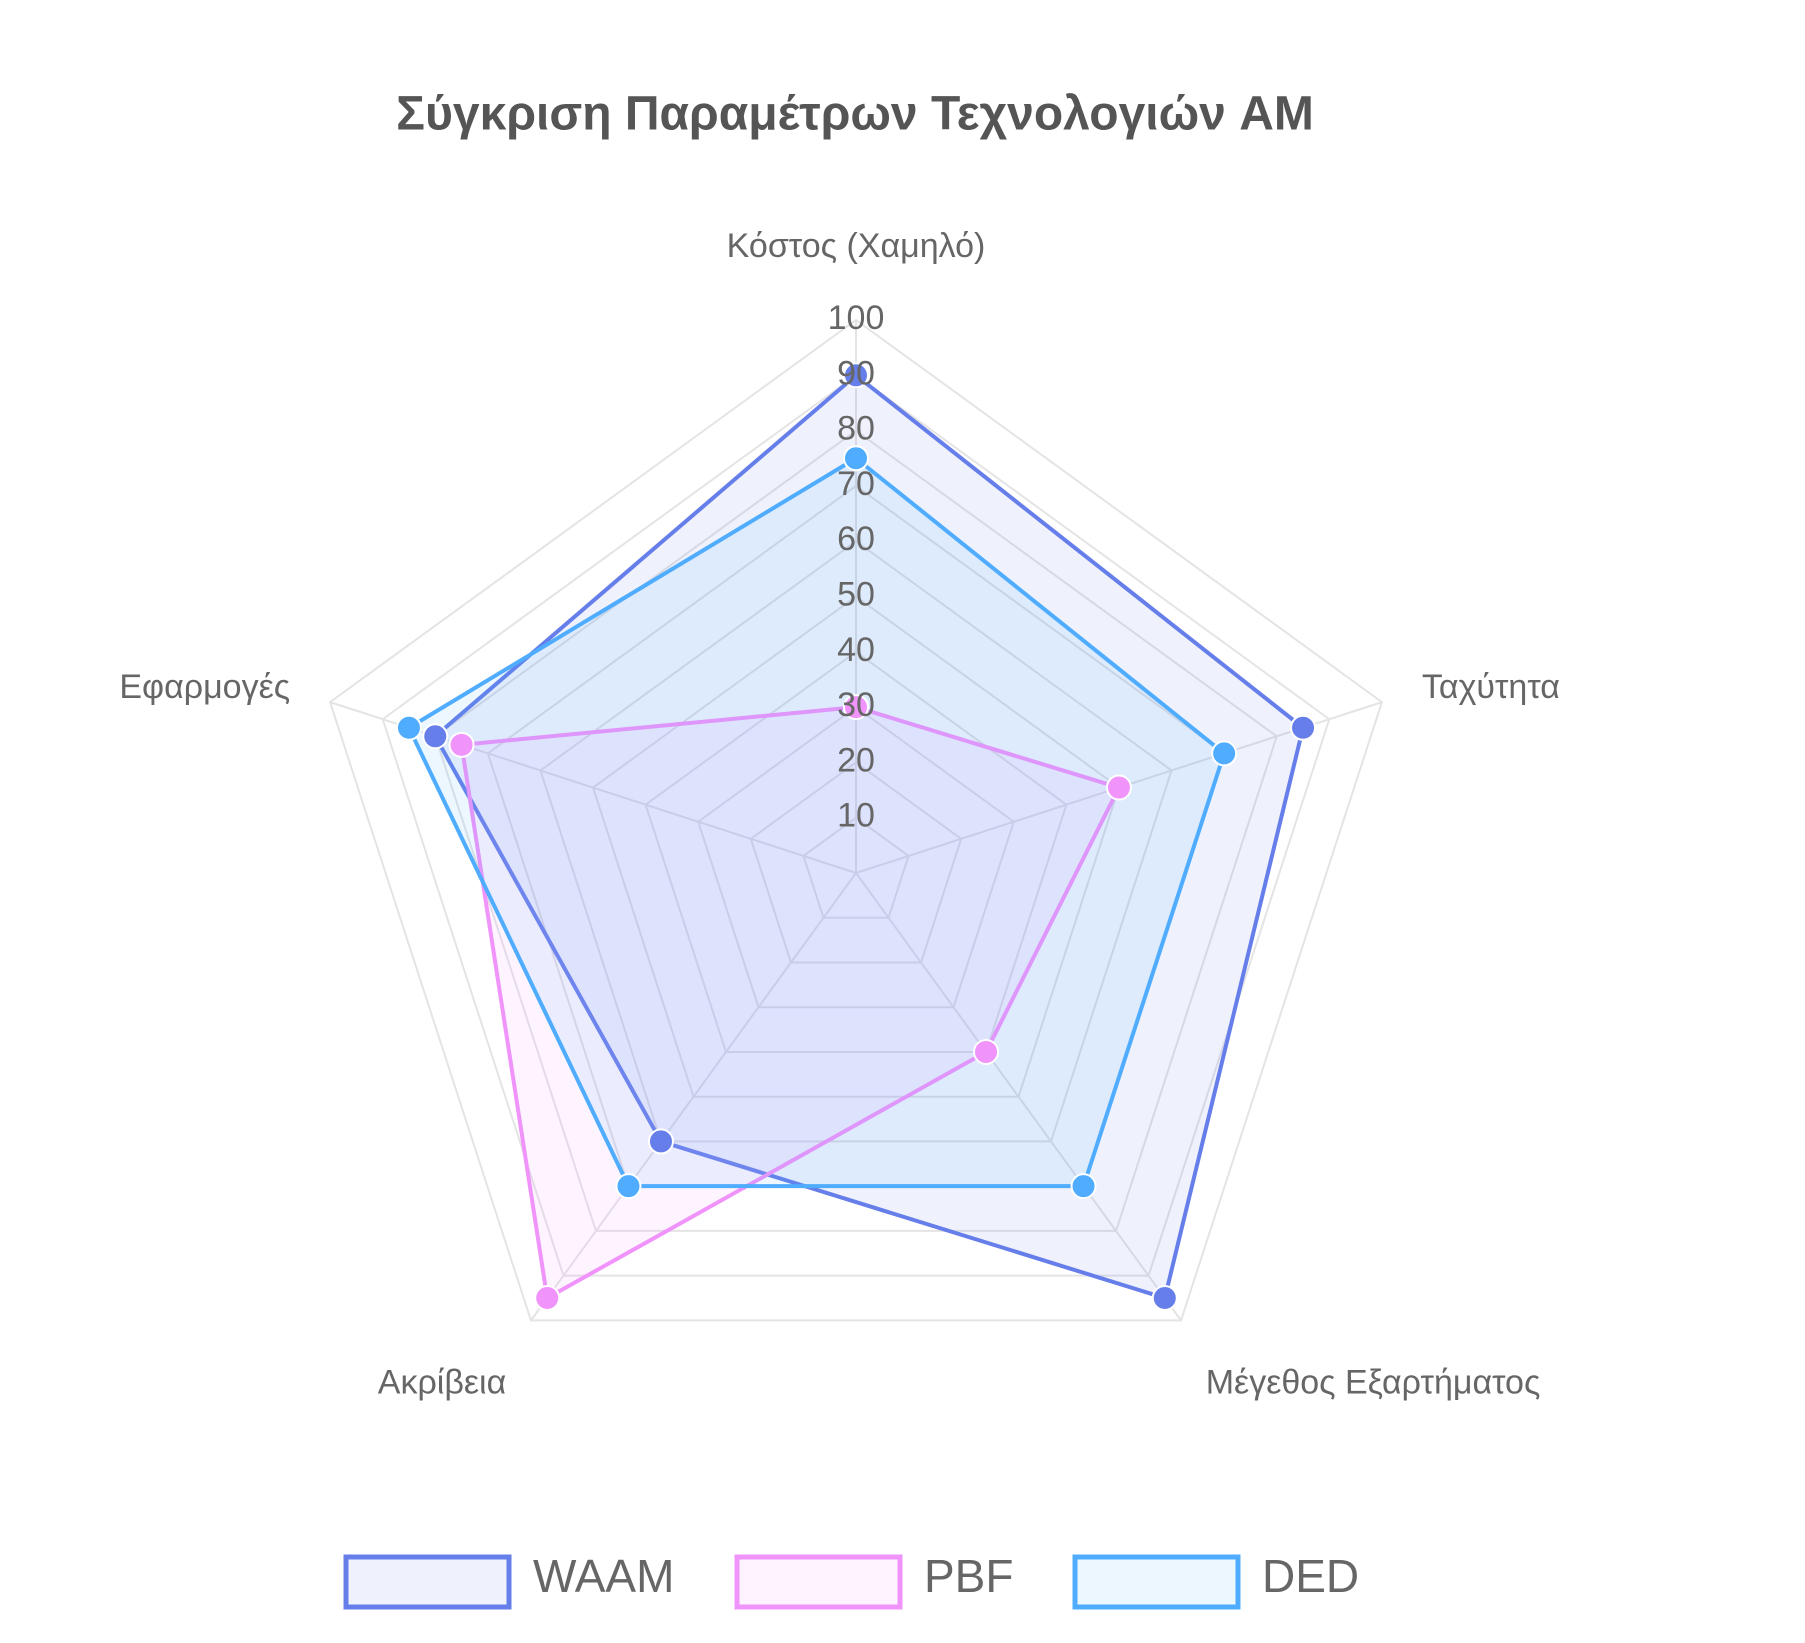 Image resolution: width=1805 pixels, height=1643 pixels. Describe the element at coordinates (856, 594) in the screenshot. I see `r-tick-label: 50` at that location.